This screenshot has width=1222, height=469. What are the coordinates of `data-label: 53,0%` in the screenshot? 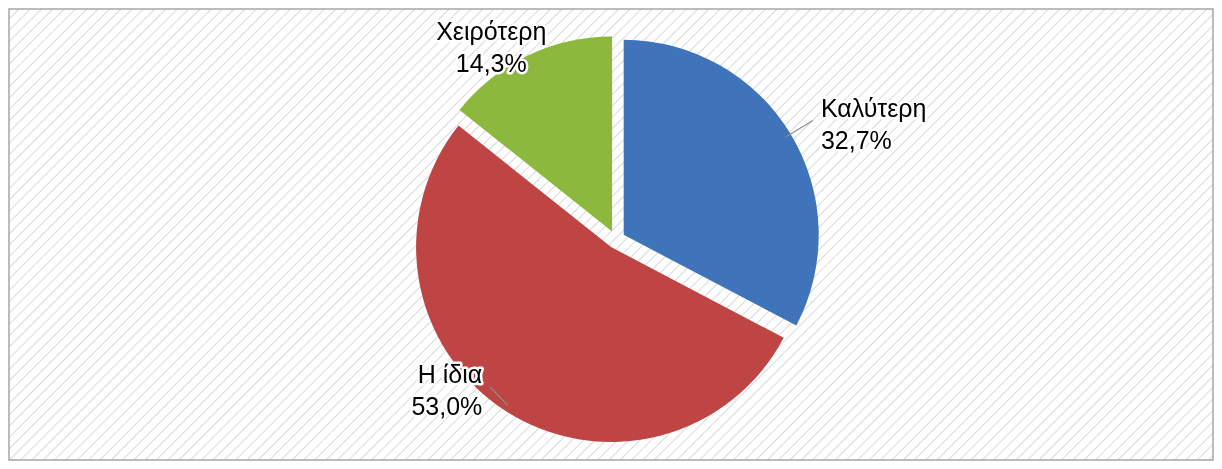 It's located at (447, 406).